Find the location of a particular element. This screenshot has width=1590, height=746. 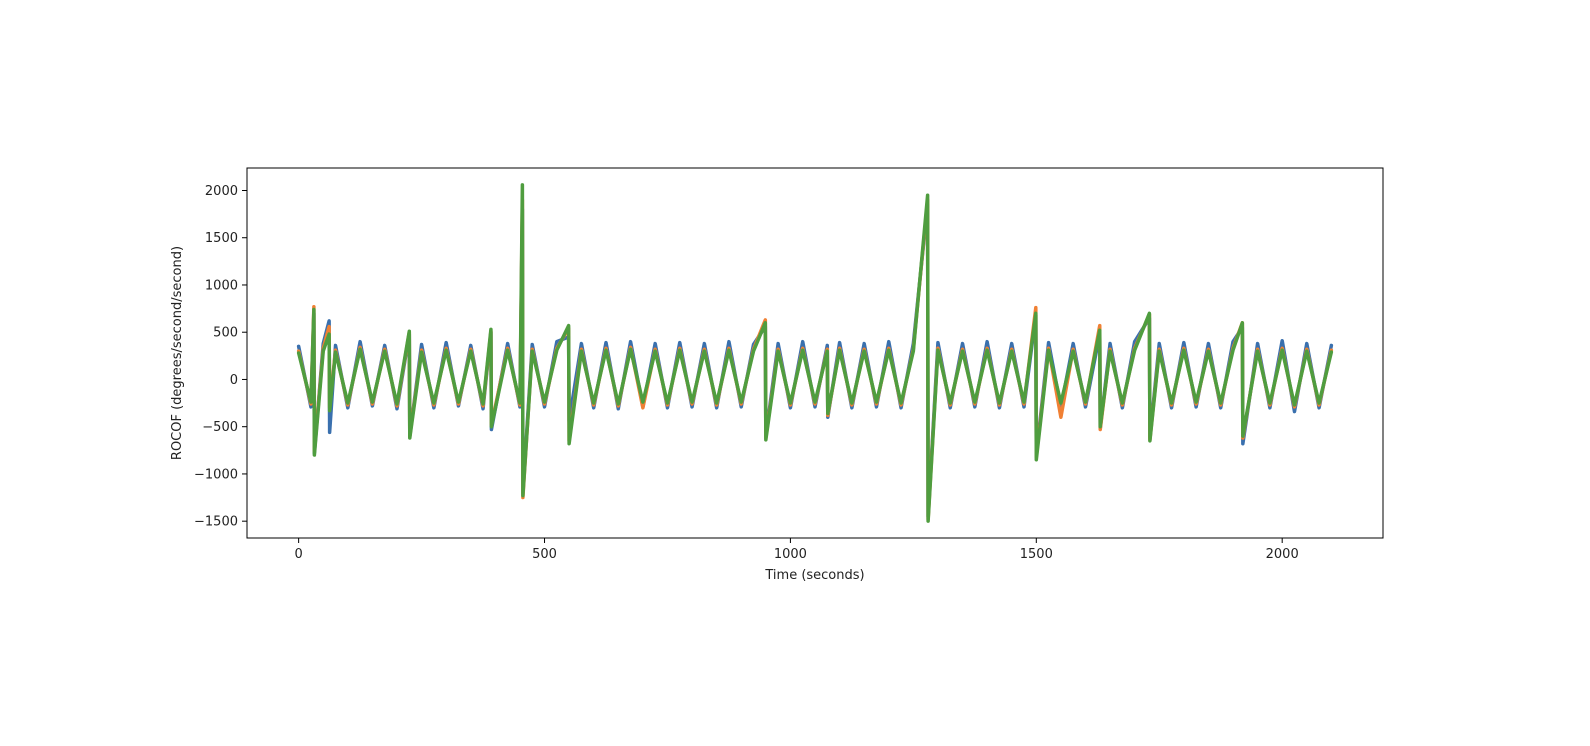

y-axis-label: ROCOF (degrees/second/second) is located at coordinates (177, 353).